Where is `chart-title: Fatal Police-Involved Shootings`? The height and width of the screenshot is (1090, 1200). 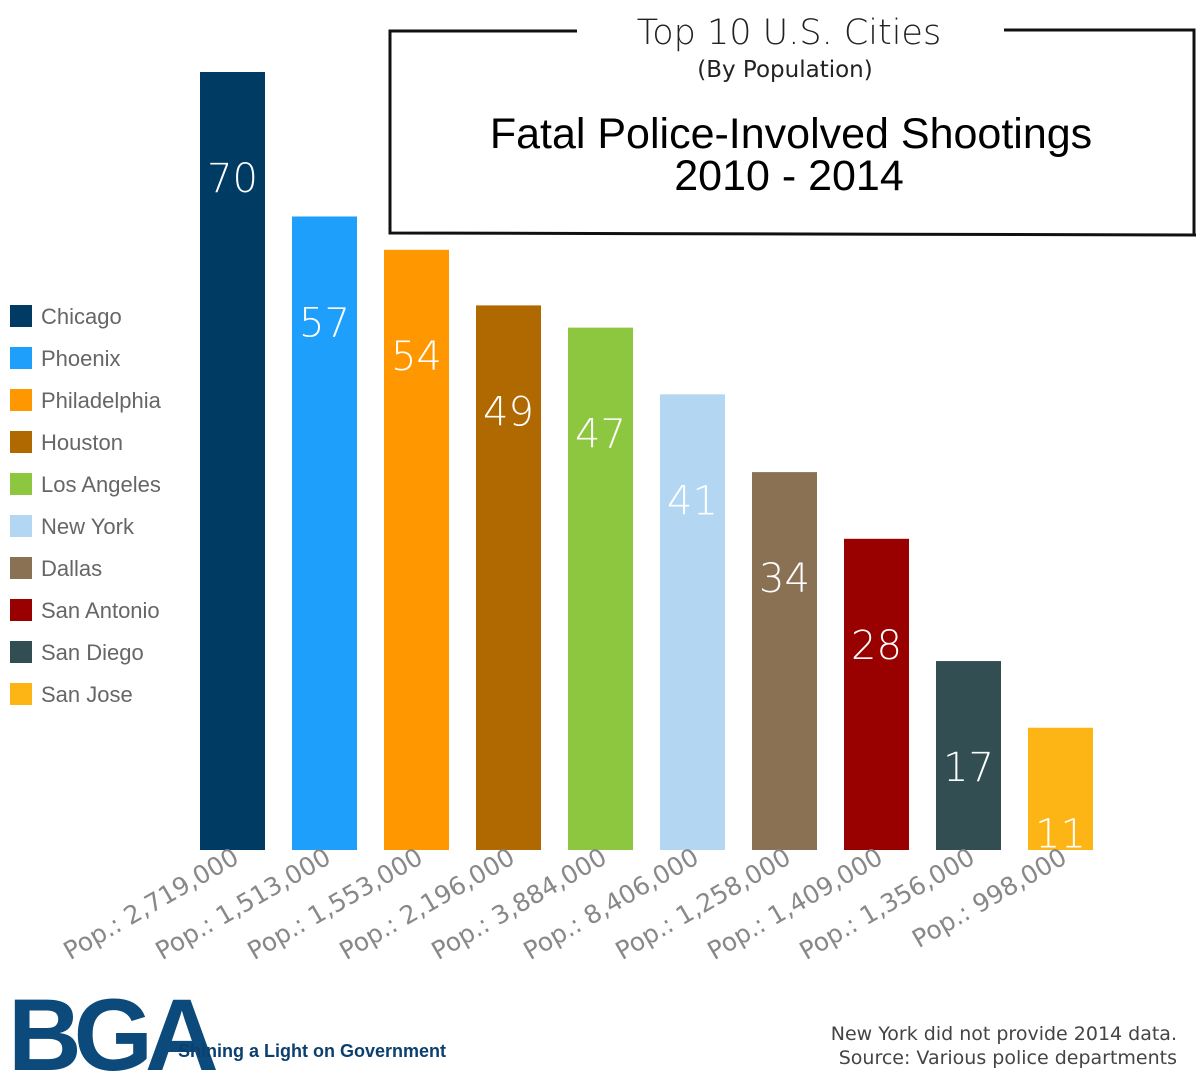 chart-title: Fatal Police-Involved Shootings is located at coordinates (791, 134).